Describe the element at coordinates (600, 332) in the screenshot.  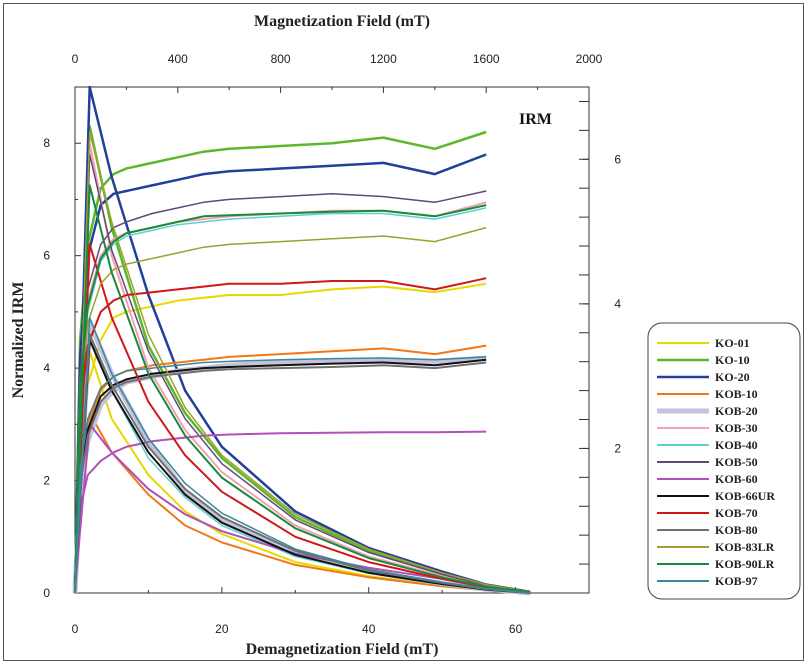
I see `right-axis-ticks: 2 4 6` at that location.